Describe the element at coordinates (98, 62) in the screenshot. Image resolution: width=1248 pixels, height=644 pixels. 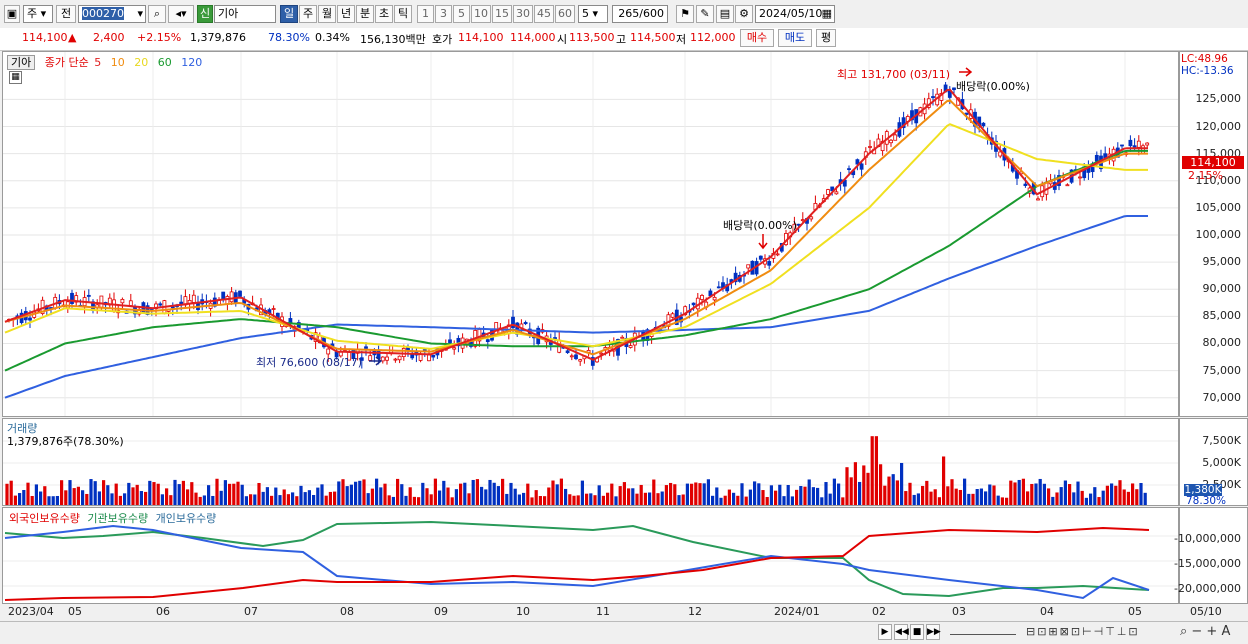
I see `legend-ma5: 5` at that location.